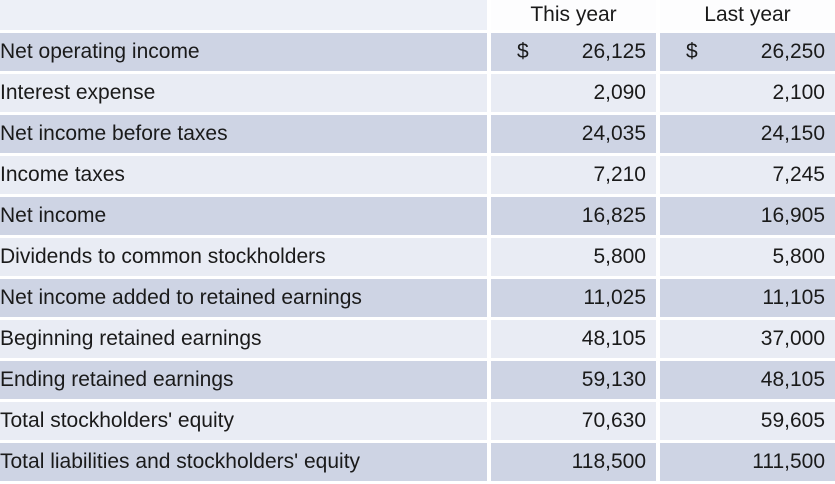  I want to click on table-row: Ending retained earnings 59,130 48,105, so click(417, 381).